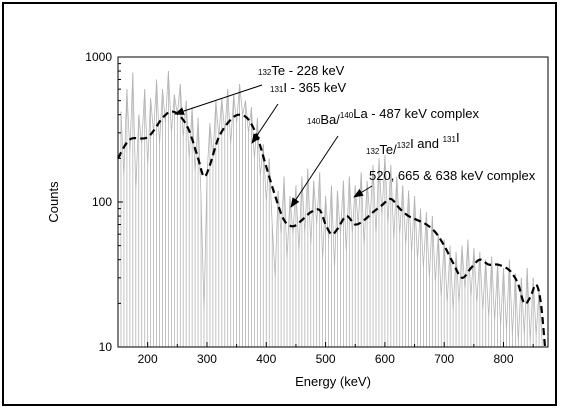 This screenshot has width=563, height=412. I want to click on annotation-label: 520, 665 & 638 keV complex, so click(452, 175).